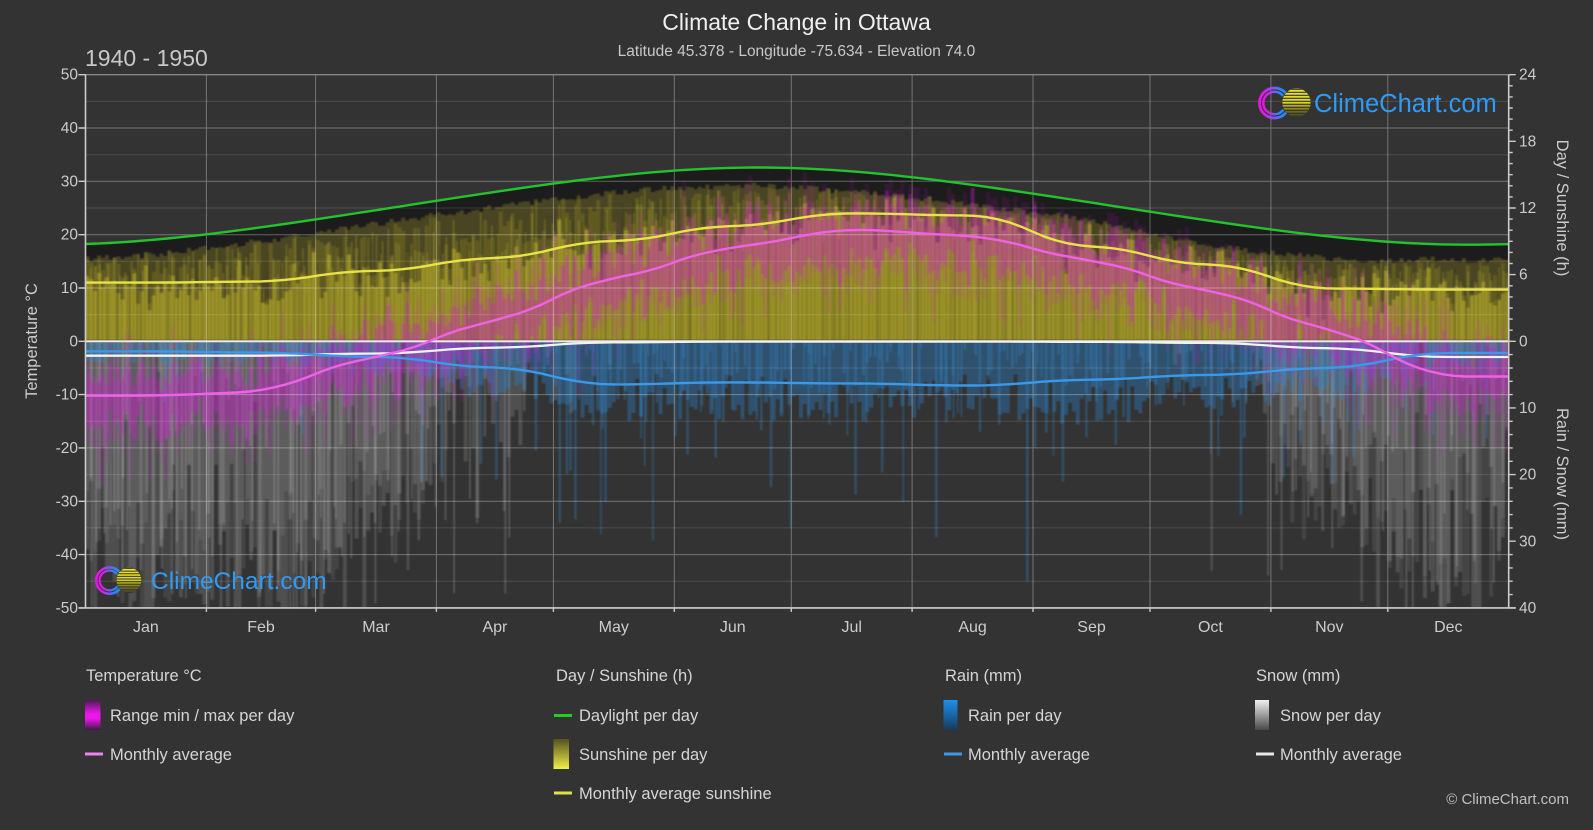  Describe the element at coordinates (643, 755) in the screenshot. I see `svg-text: Sunshine per day` at that location.